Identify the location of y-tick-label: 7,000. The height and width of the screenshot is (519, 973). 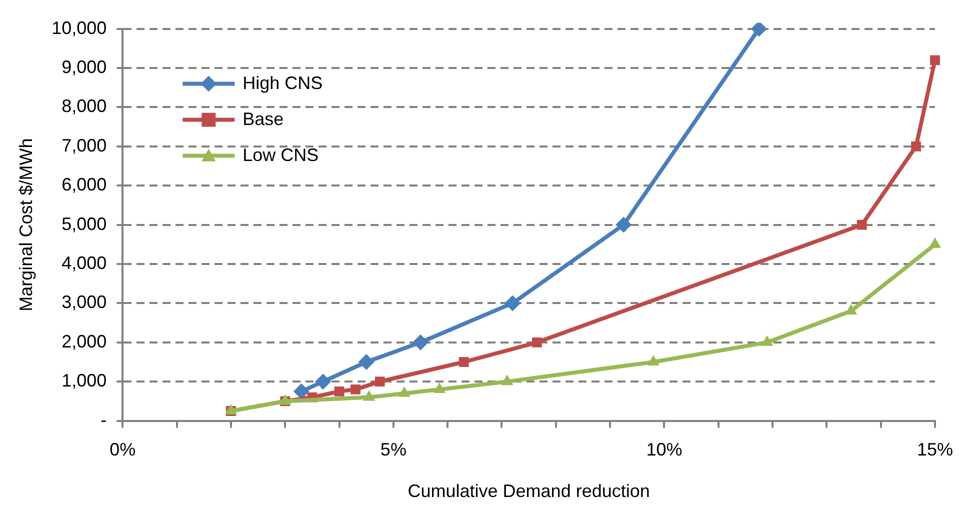
(84, 145).